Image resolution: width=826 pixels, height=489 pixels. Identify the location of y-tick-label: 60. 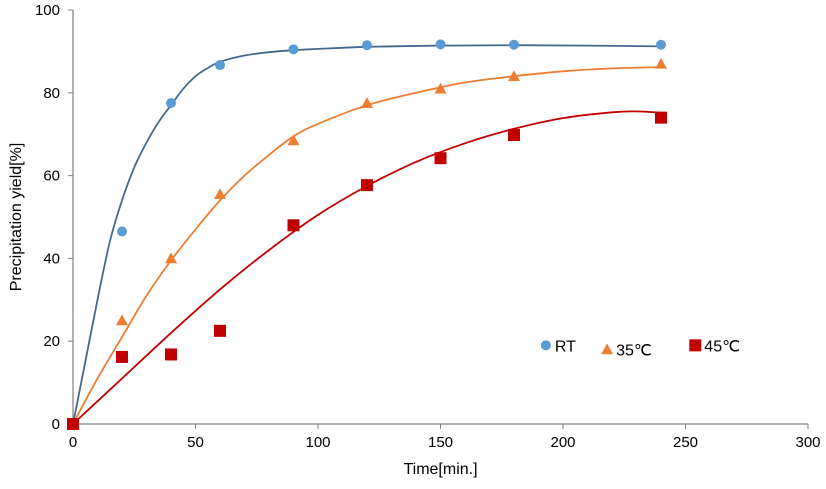
(51, 176).